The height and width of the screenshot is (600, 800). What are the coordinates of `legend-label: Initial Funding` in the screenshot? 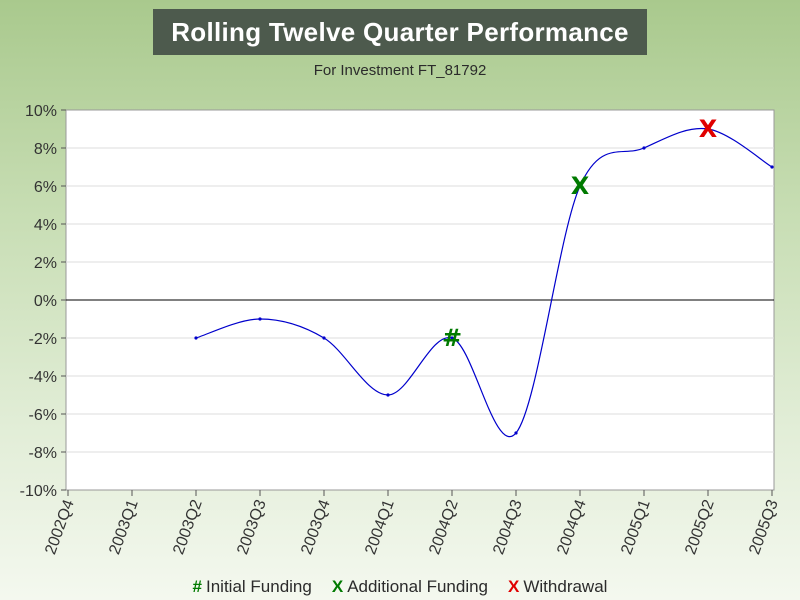 It's located at (259, 586).